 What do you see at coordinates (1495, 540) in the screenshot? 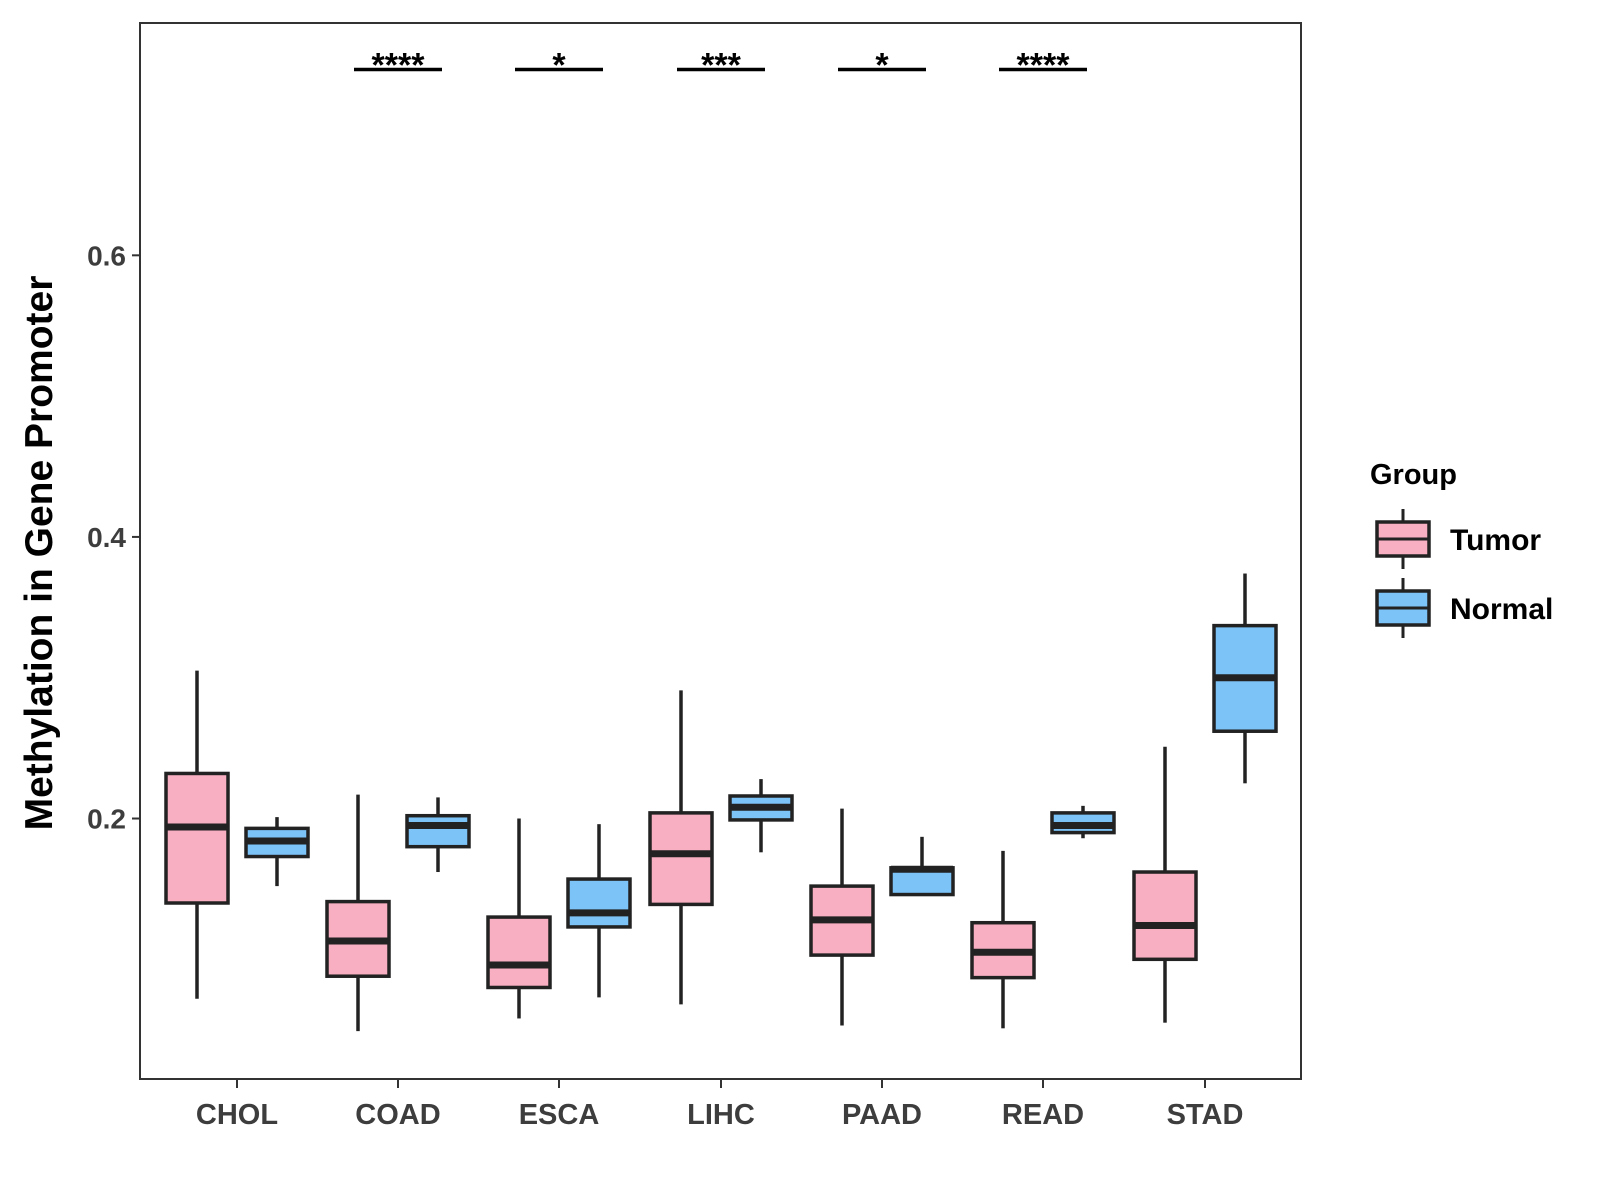
I see `legend-label-tumor: Tumor` at bounding box center [1495, 540].